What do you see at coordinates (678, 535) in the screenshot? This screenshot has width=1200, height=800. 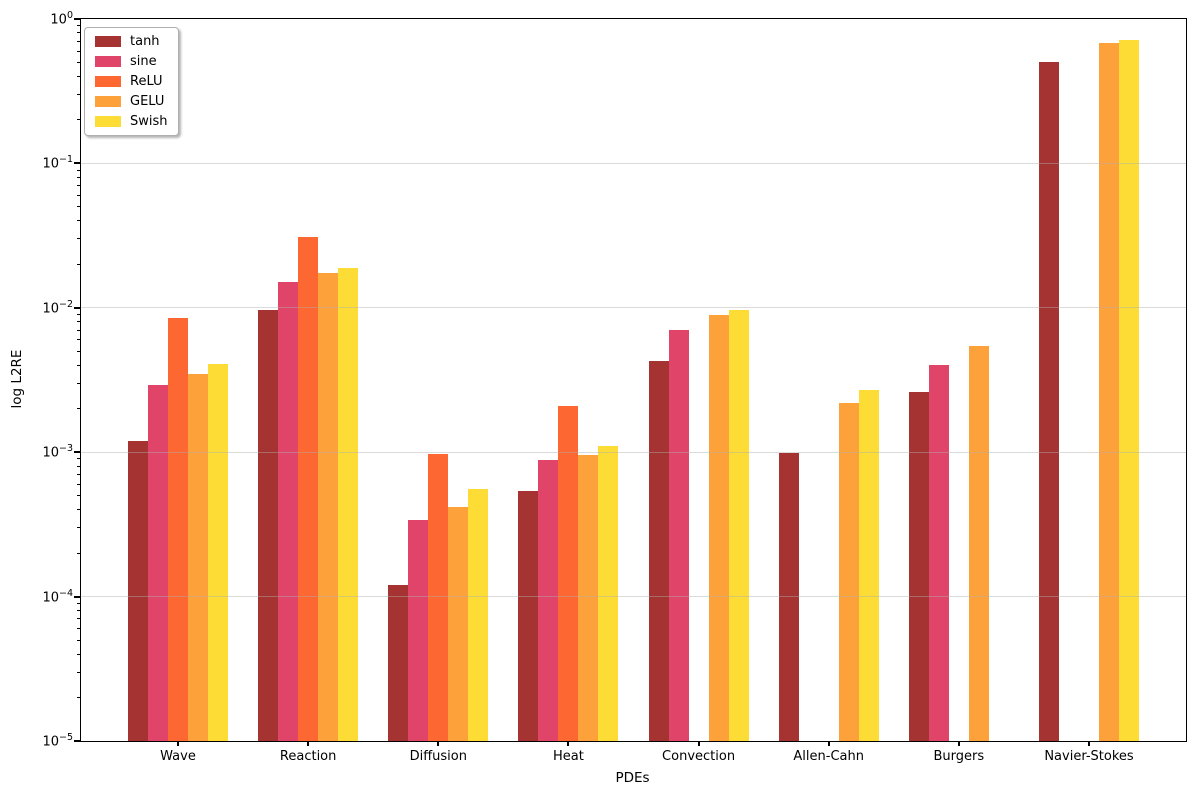 I see `bar-sine-convection` at bounding box center [678, 535].